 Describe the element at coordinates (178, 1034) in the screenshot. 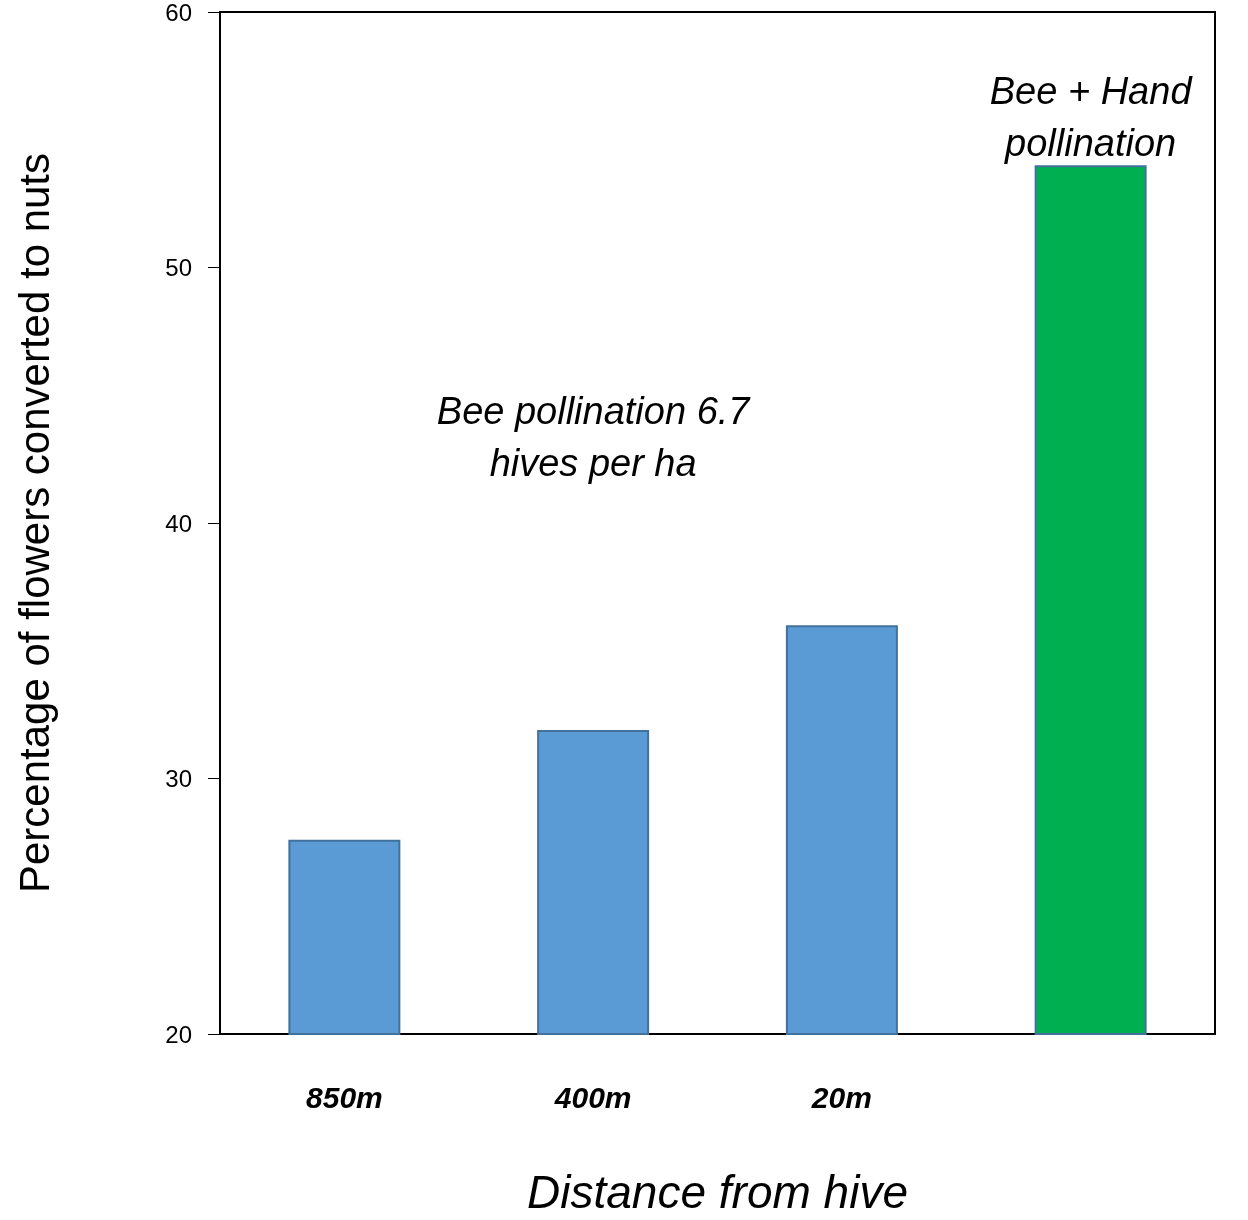

I see `y-tick-label: 20` at that location.